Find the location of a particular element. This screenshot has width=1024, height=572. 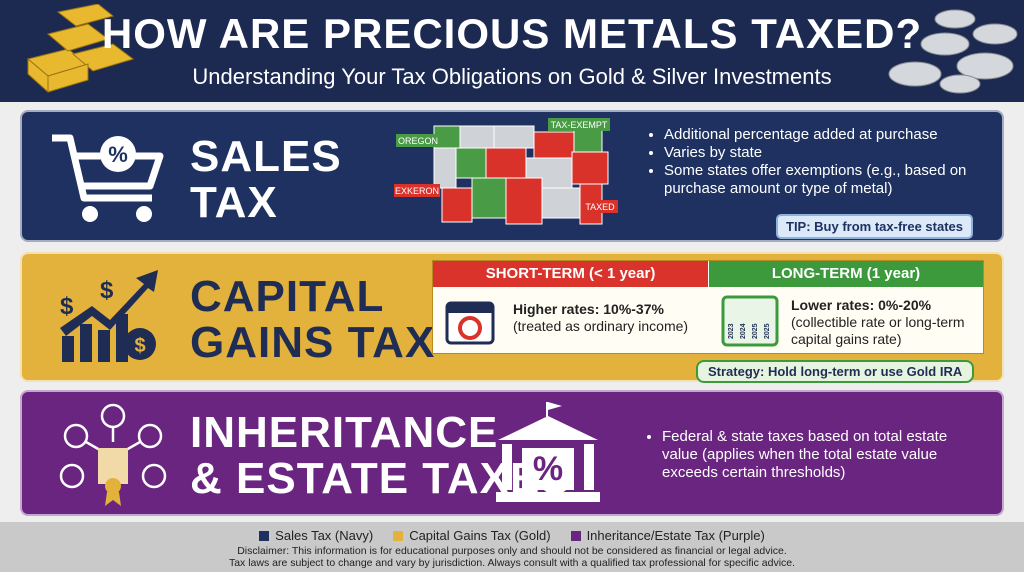

short-line: Higher rates: 10%-37% is located at coordinates (588, 309).